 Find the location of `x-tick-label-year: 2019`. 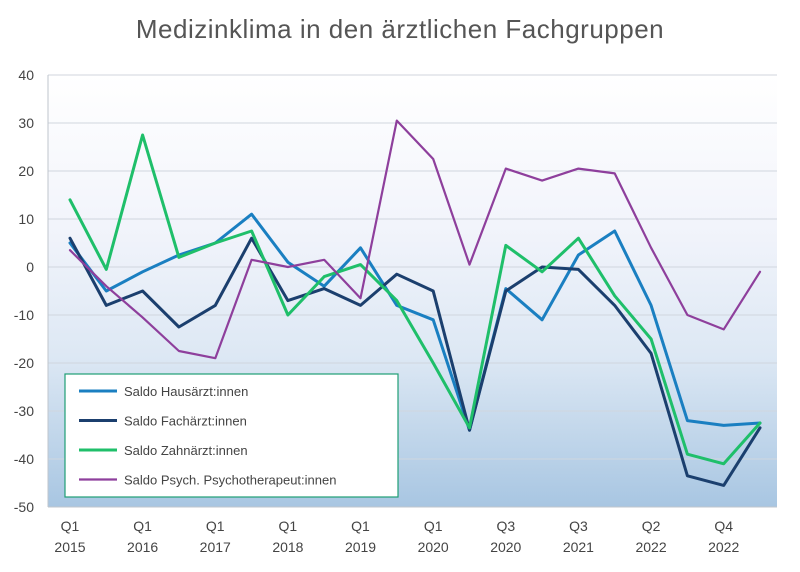

x-tick-label-year: 2019 is located at coordinates (360, 547).